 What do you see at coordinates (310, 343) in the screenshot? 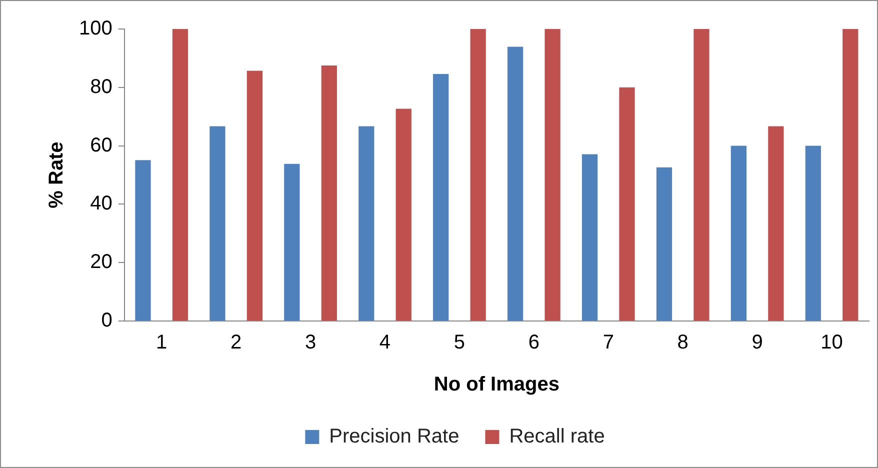
I see `x-tick-label: 3` at bounding box center [310, 343].